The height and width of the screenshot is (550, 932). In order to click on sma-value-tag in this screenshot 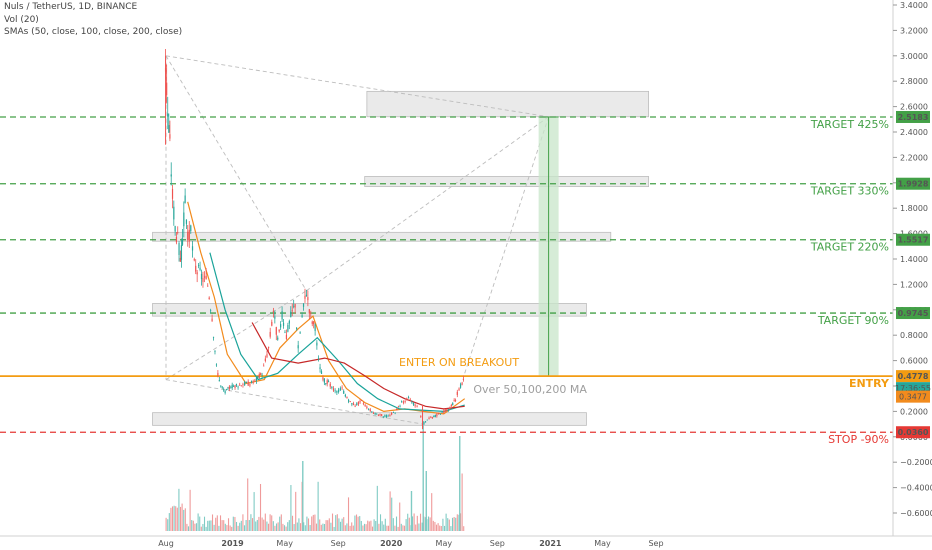, I will do `click(913, 396)`.